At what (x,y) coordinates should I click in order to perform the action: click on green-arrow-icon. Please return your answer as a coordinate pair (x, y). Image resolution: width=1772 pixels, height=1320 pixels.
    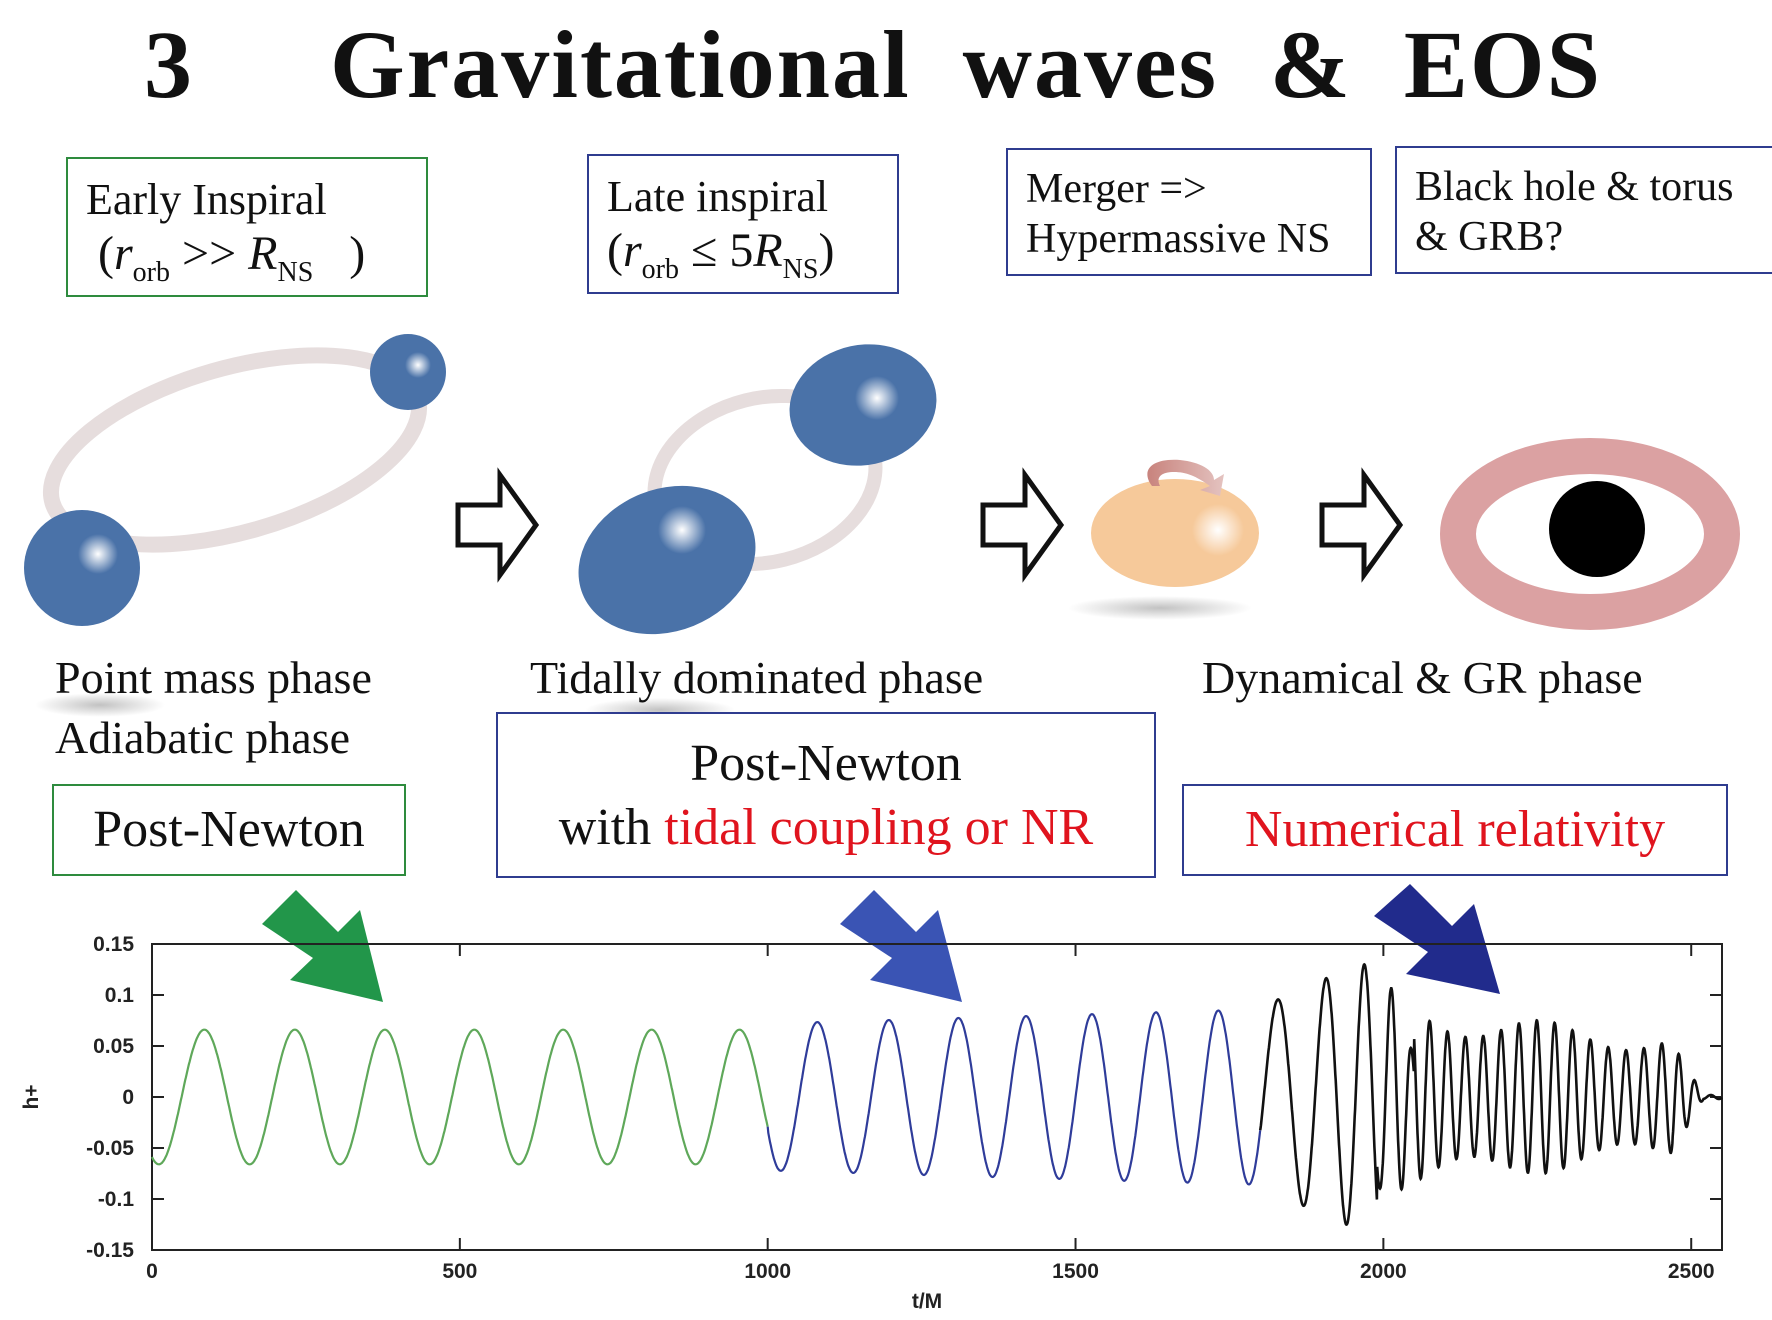
    Looking at the image, I should click on (322, 946).